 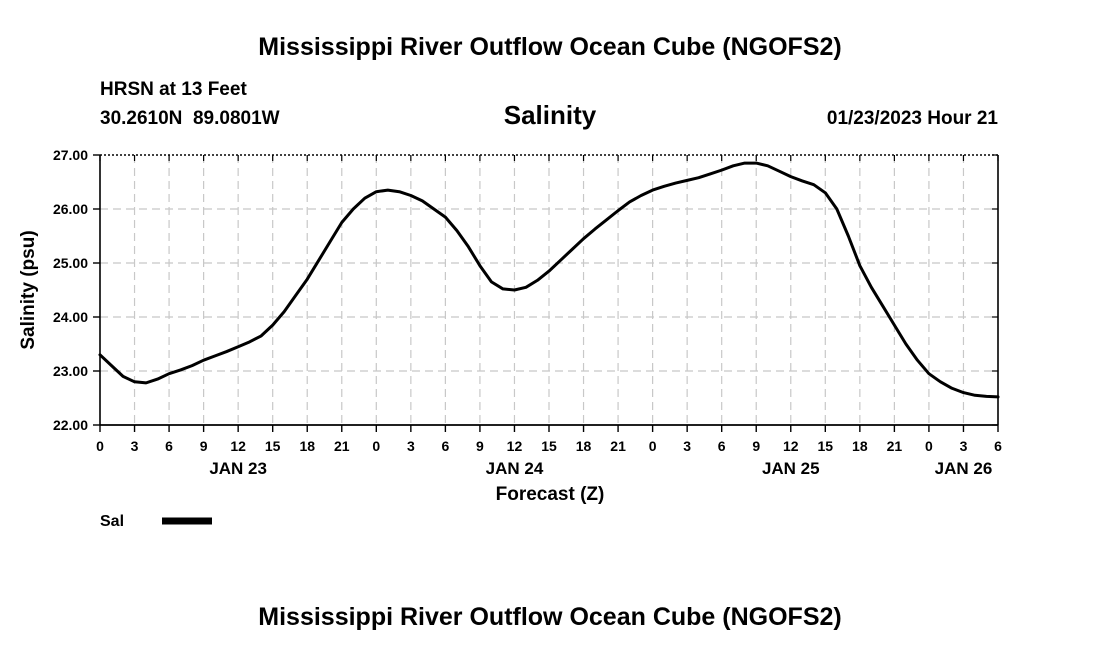 What do you see at coordinates (173, 89) in the screenshot?
I see `station-label: HRSN at 13 Feet` at bounding box center [173, 89].